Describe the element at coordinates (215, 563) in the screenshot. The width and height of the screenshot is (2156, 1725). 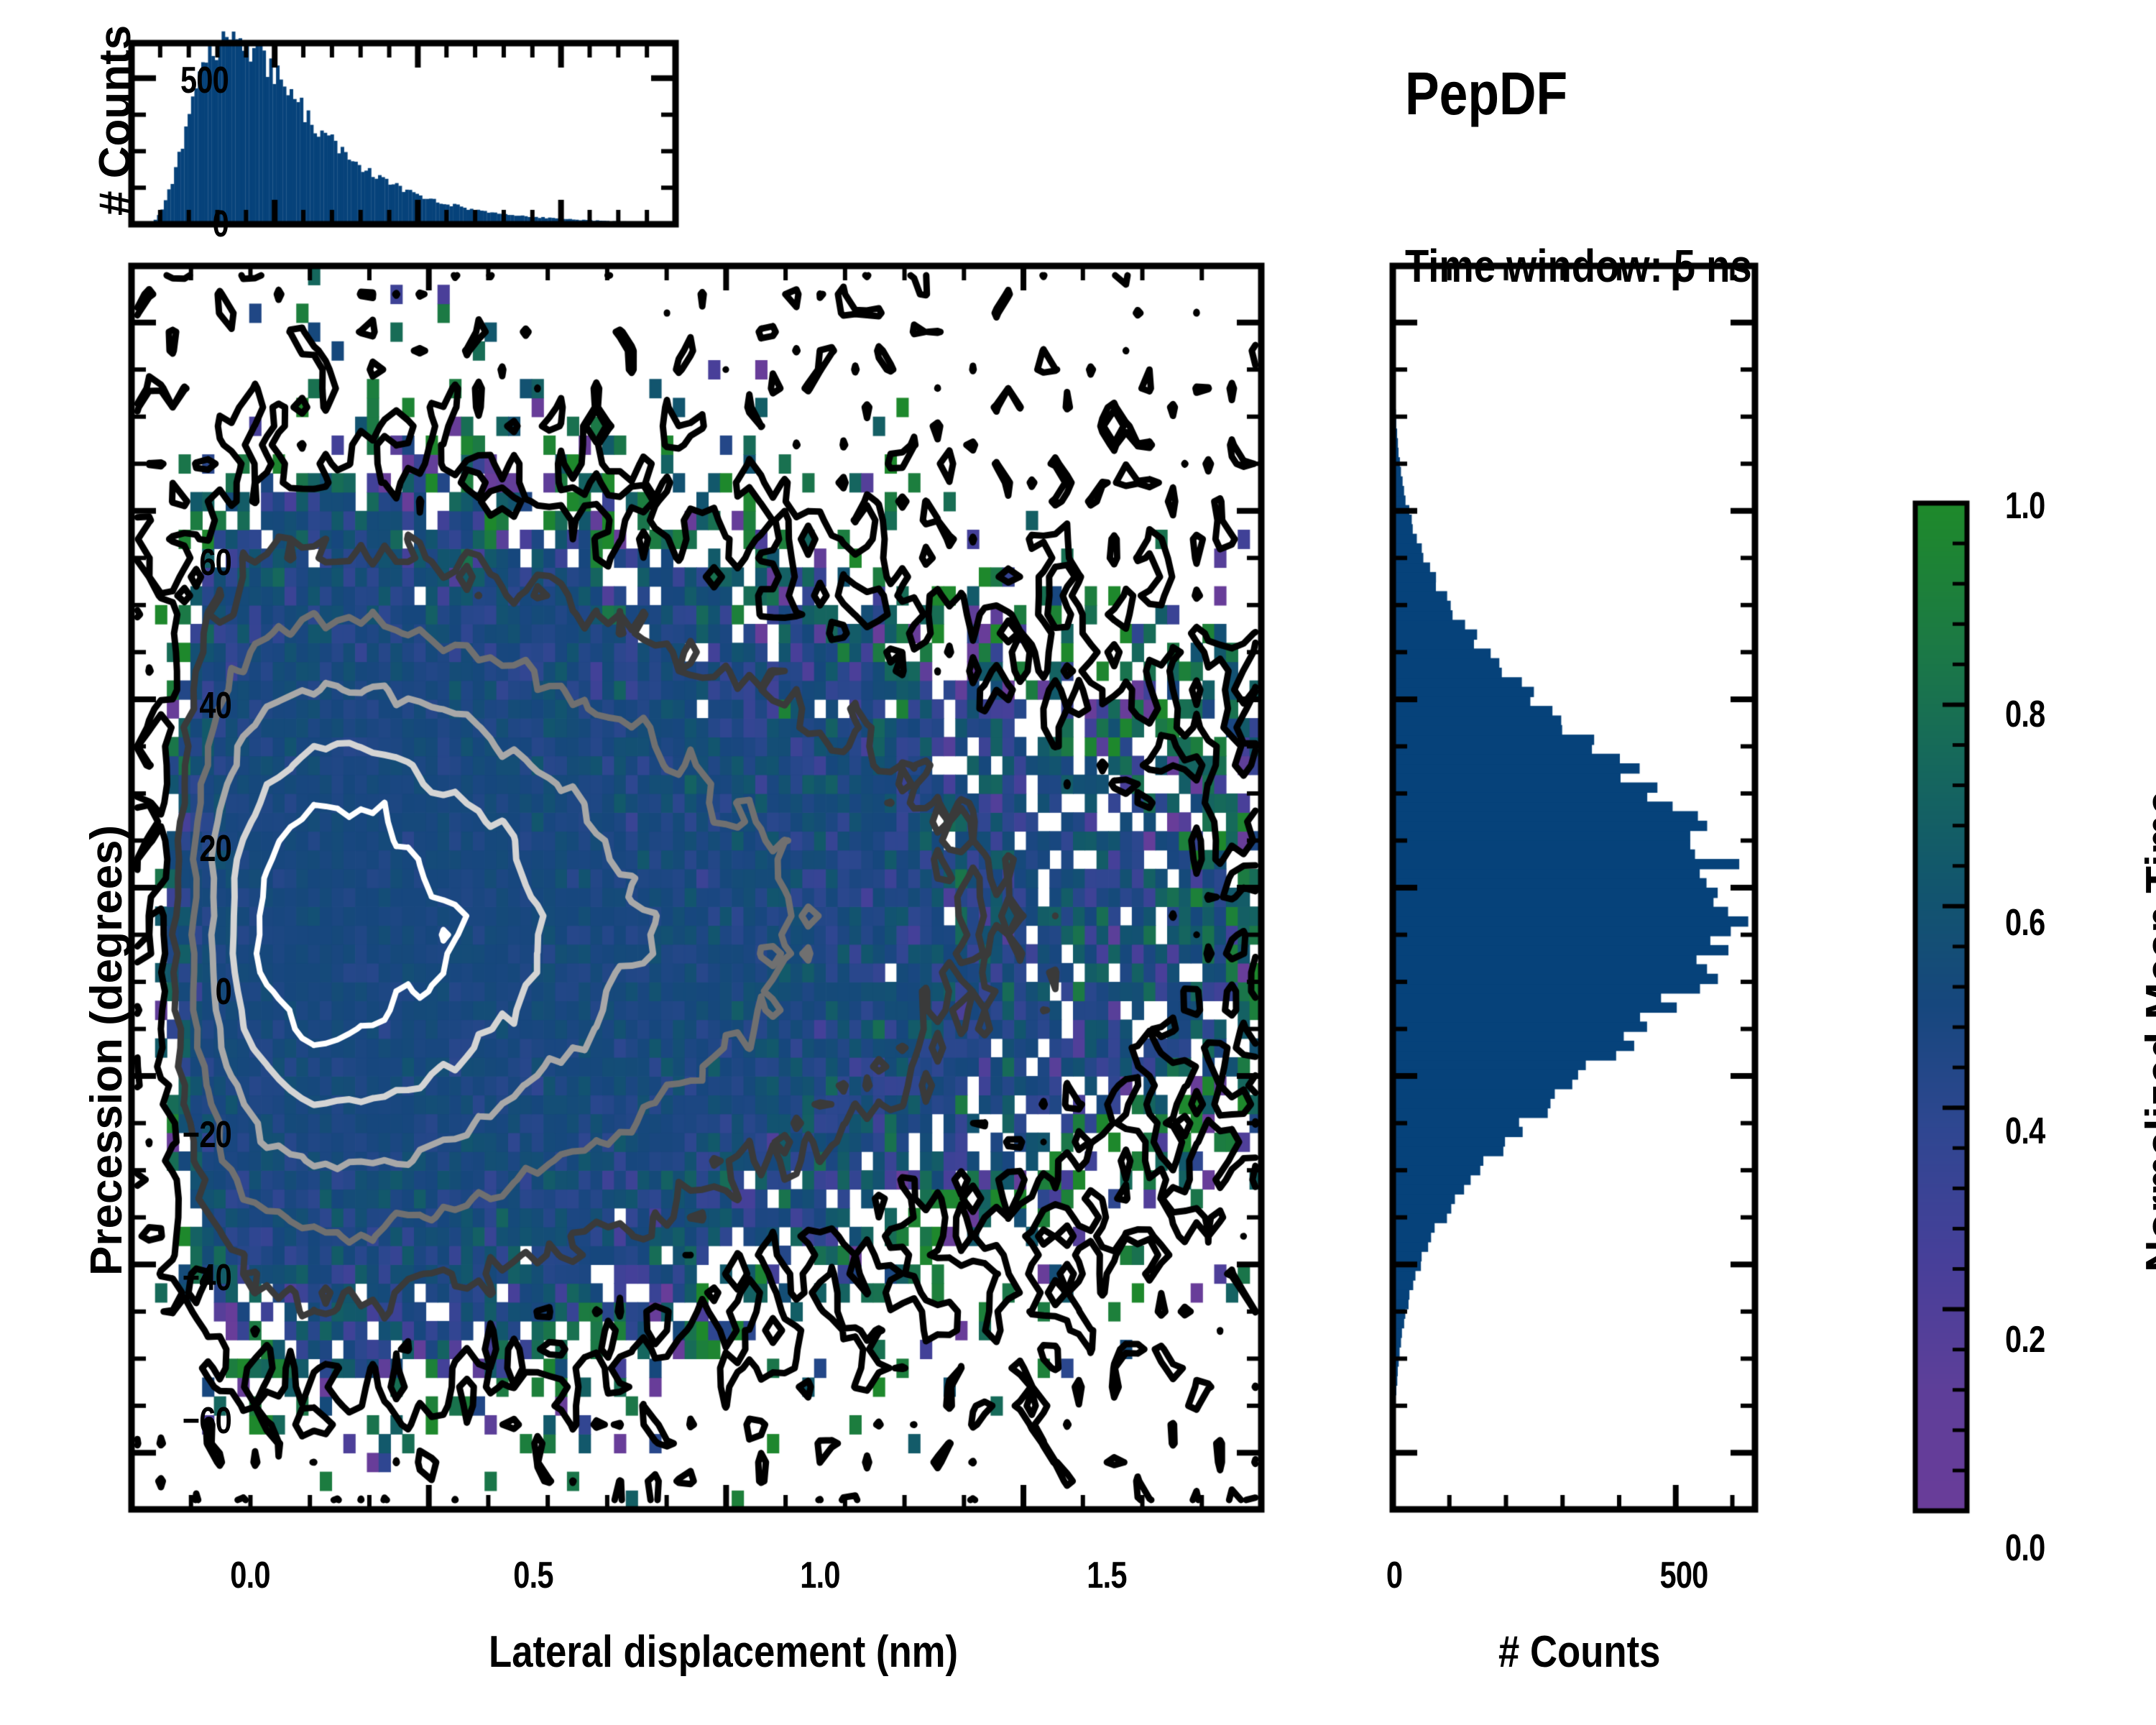
I see `main-ytick-60: 60` at that location.